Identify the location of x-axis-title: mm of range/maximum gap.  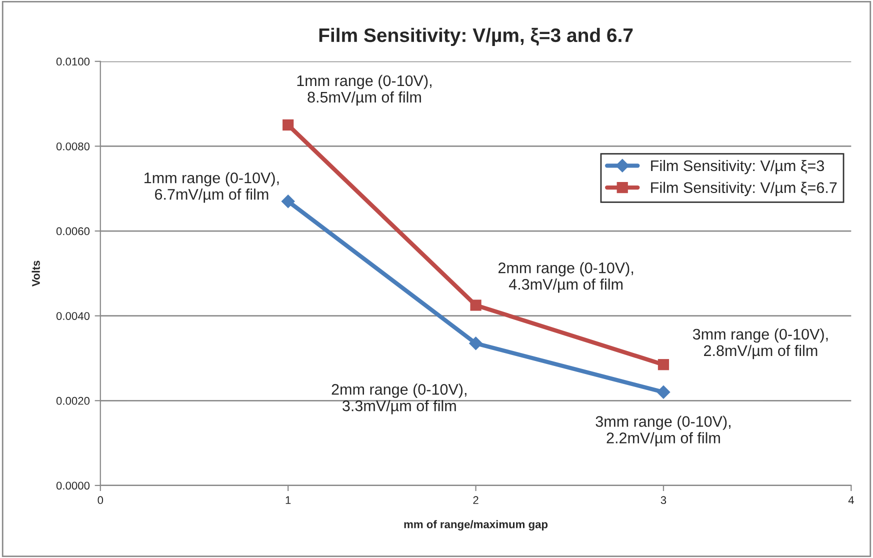
(476, 525).